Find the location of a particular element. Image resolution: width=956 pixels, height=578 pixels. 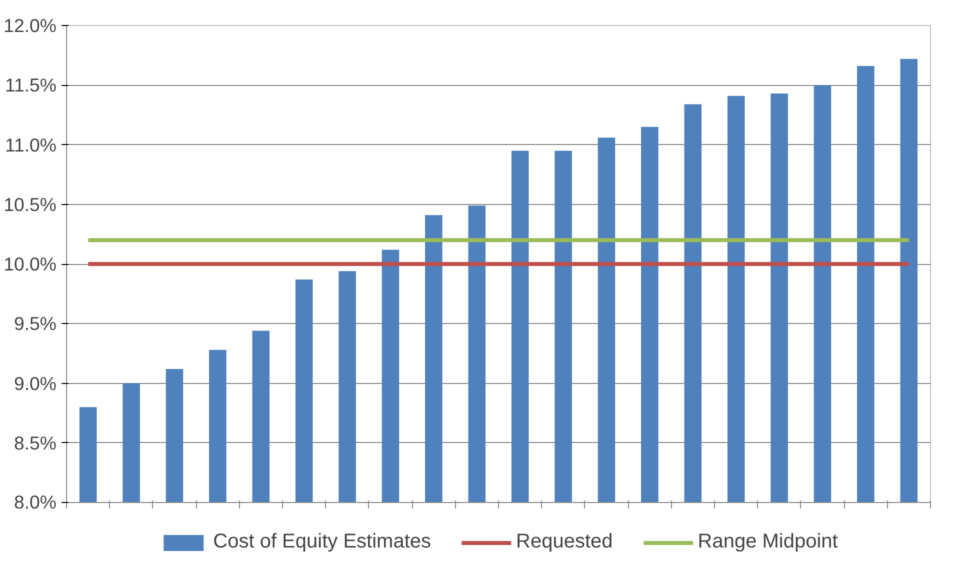

legend-label: Cost of Equity Estimates is located at coordinates (322, 542).